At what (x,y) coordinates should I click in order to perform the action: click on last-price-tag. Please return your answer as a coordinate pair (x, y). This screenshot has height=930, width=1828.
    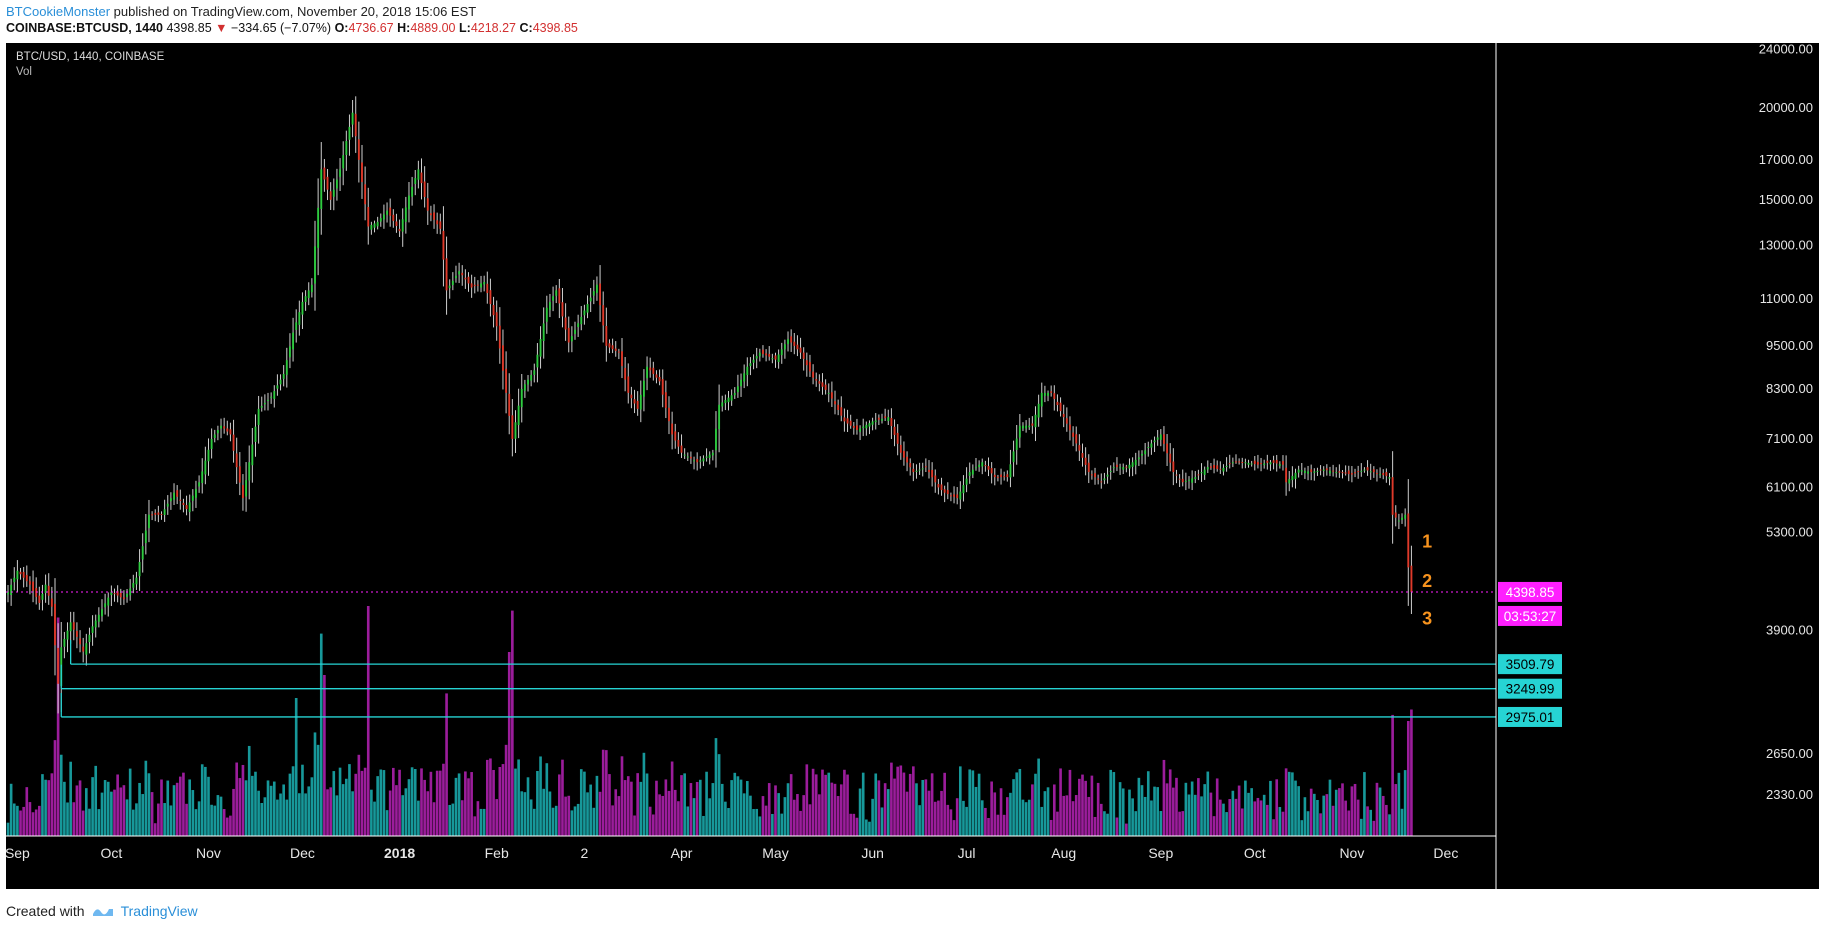
    Looking at the image, I should click on (1530, 591).